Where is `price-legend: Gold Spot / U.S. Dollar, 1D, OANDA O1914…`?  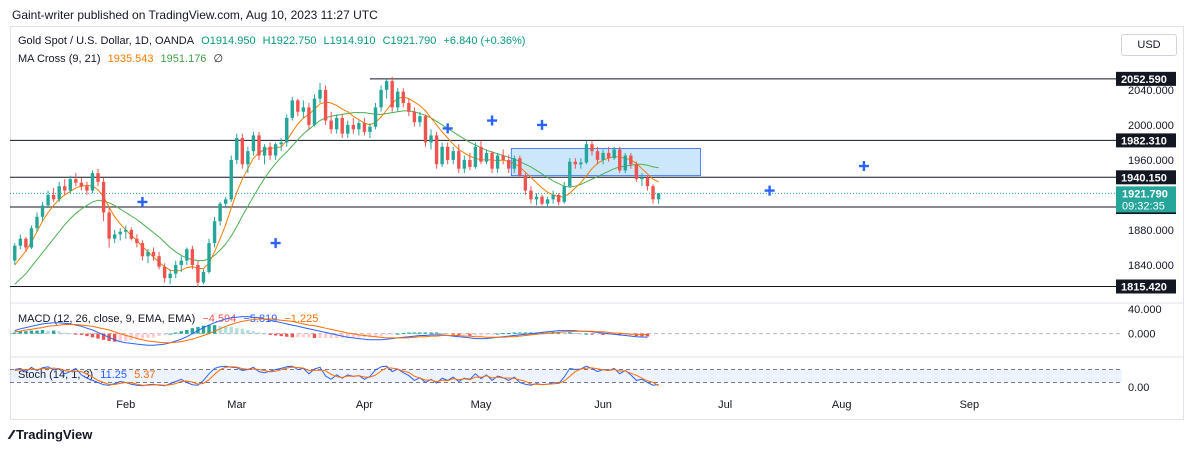
price-legend: Gold Spot / U.S. Dollar, 1D, OANDA O1914… is located at coordinates (273, 41).